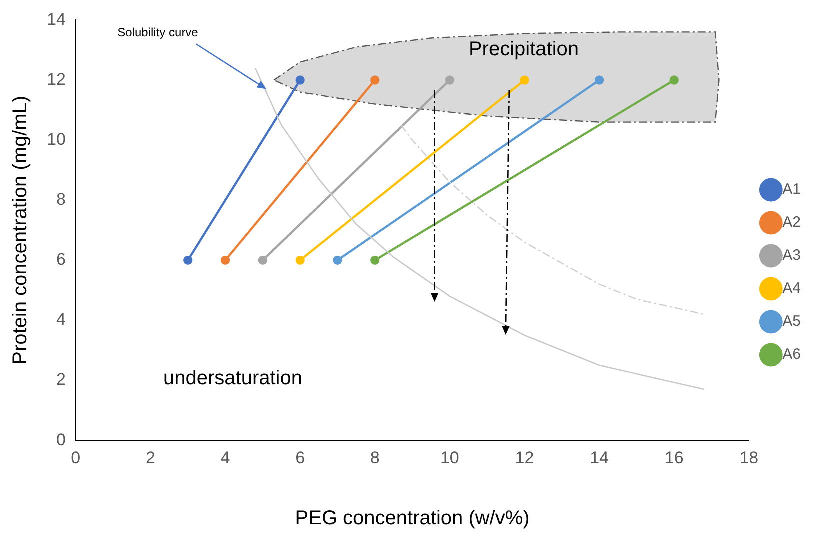 This screenshot has height=540, width=831. Describe the element at coordinates (56, 19) in the screenshot. I see `y-tick-label: 14` at that location.